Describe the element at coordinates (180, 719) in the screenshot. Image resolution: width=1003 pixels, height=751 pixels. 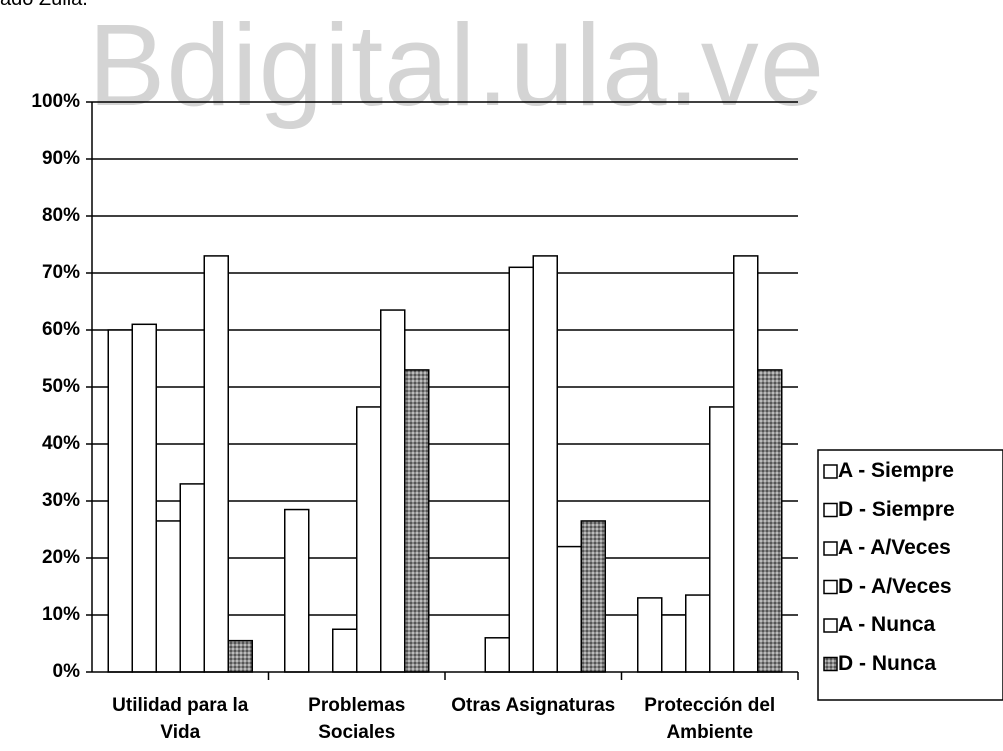
I see `x-tick-label: Utilidad para la Vida` at that location.